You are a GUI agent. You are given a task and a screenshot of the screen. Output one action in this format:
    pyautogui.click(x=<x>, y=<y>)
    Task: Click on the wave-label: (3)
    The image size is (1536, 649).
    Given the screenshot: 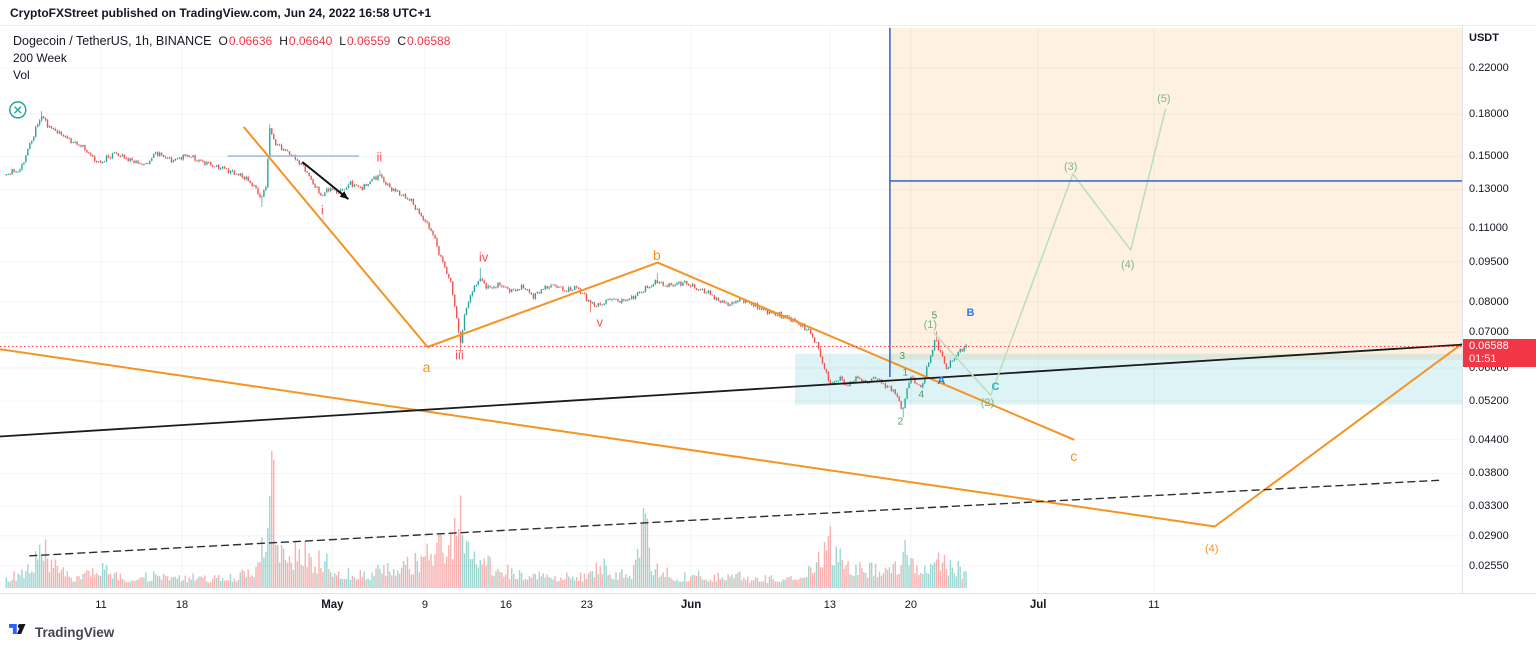 What is the action you would take?
    pyautogui.click(x=1070, y=167)
    